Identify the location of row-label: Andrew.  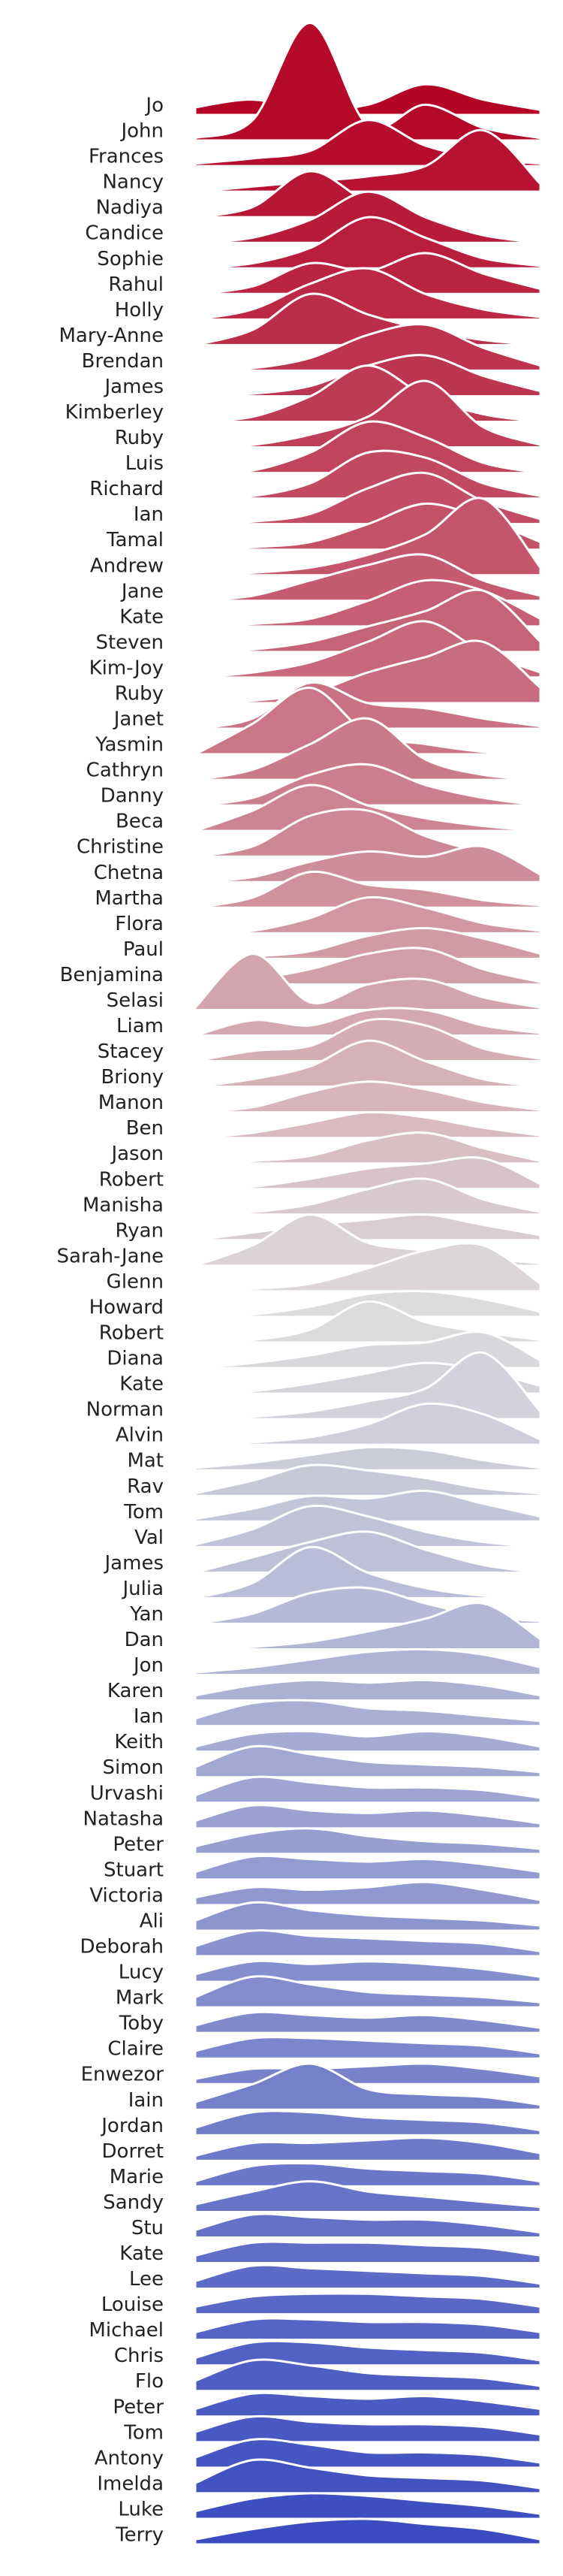
(127, 565).